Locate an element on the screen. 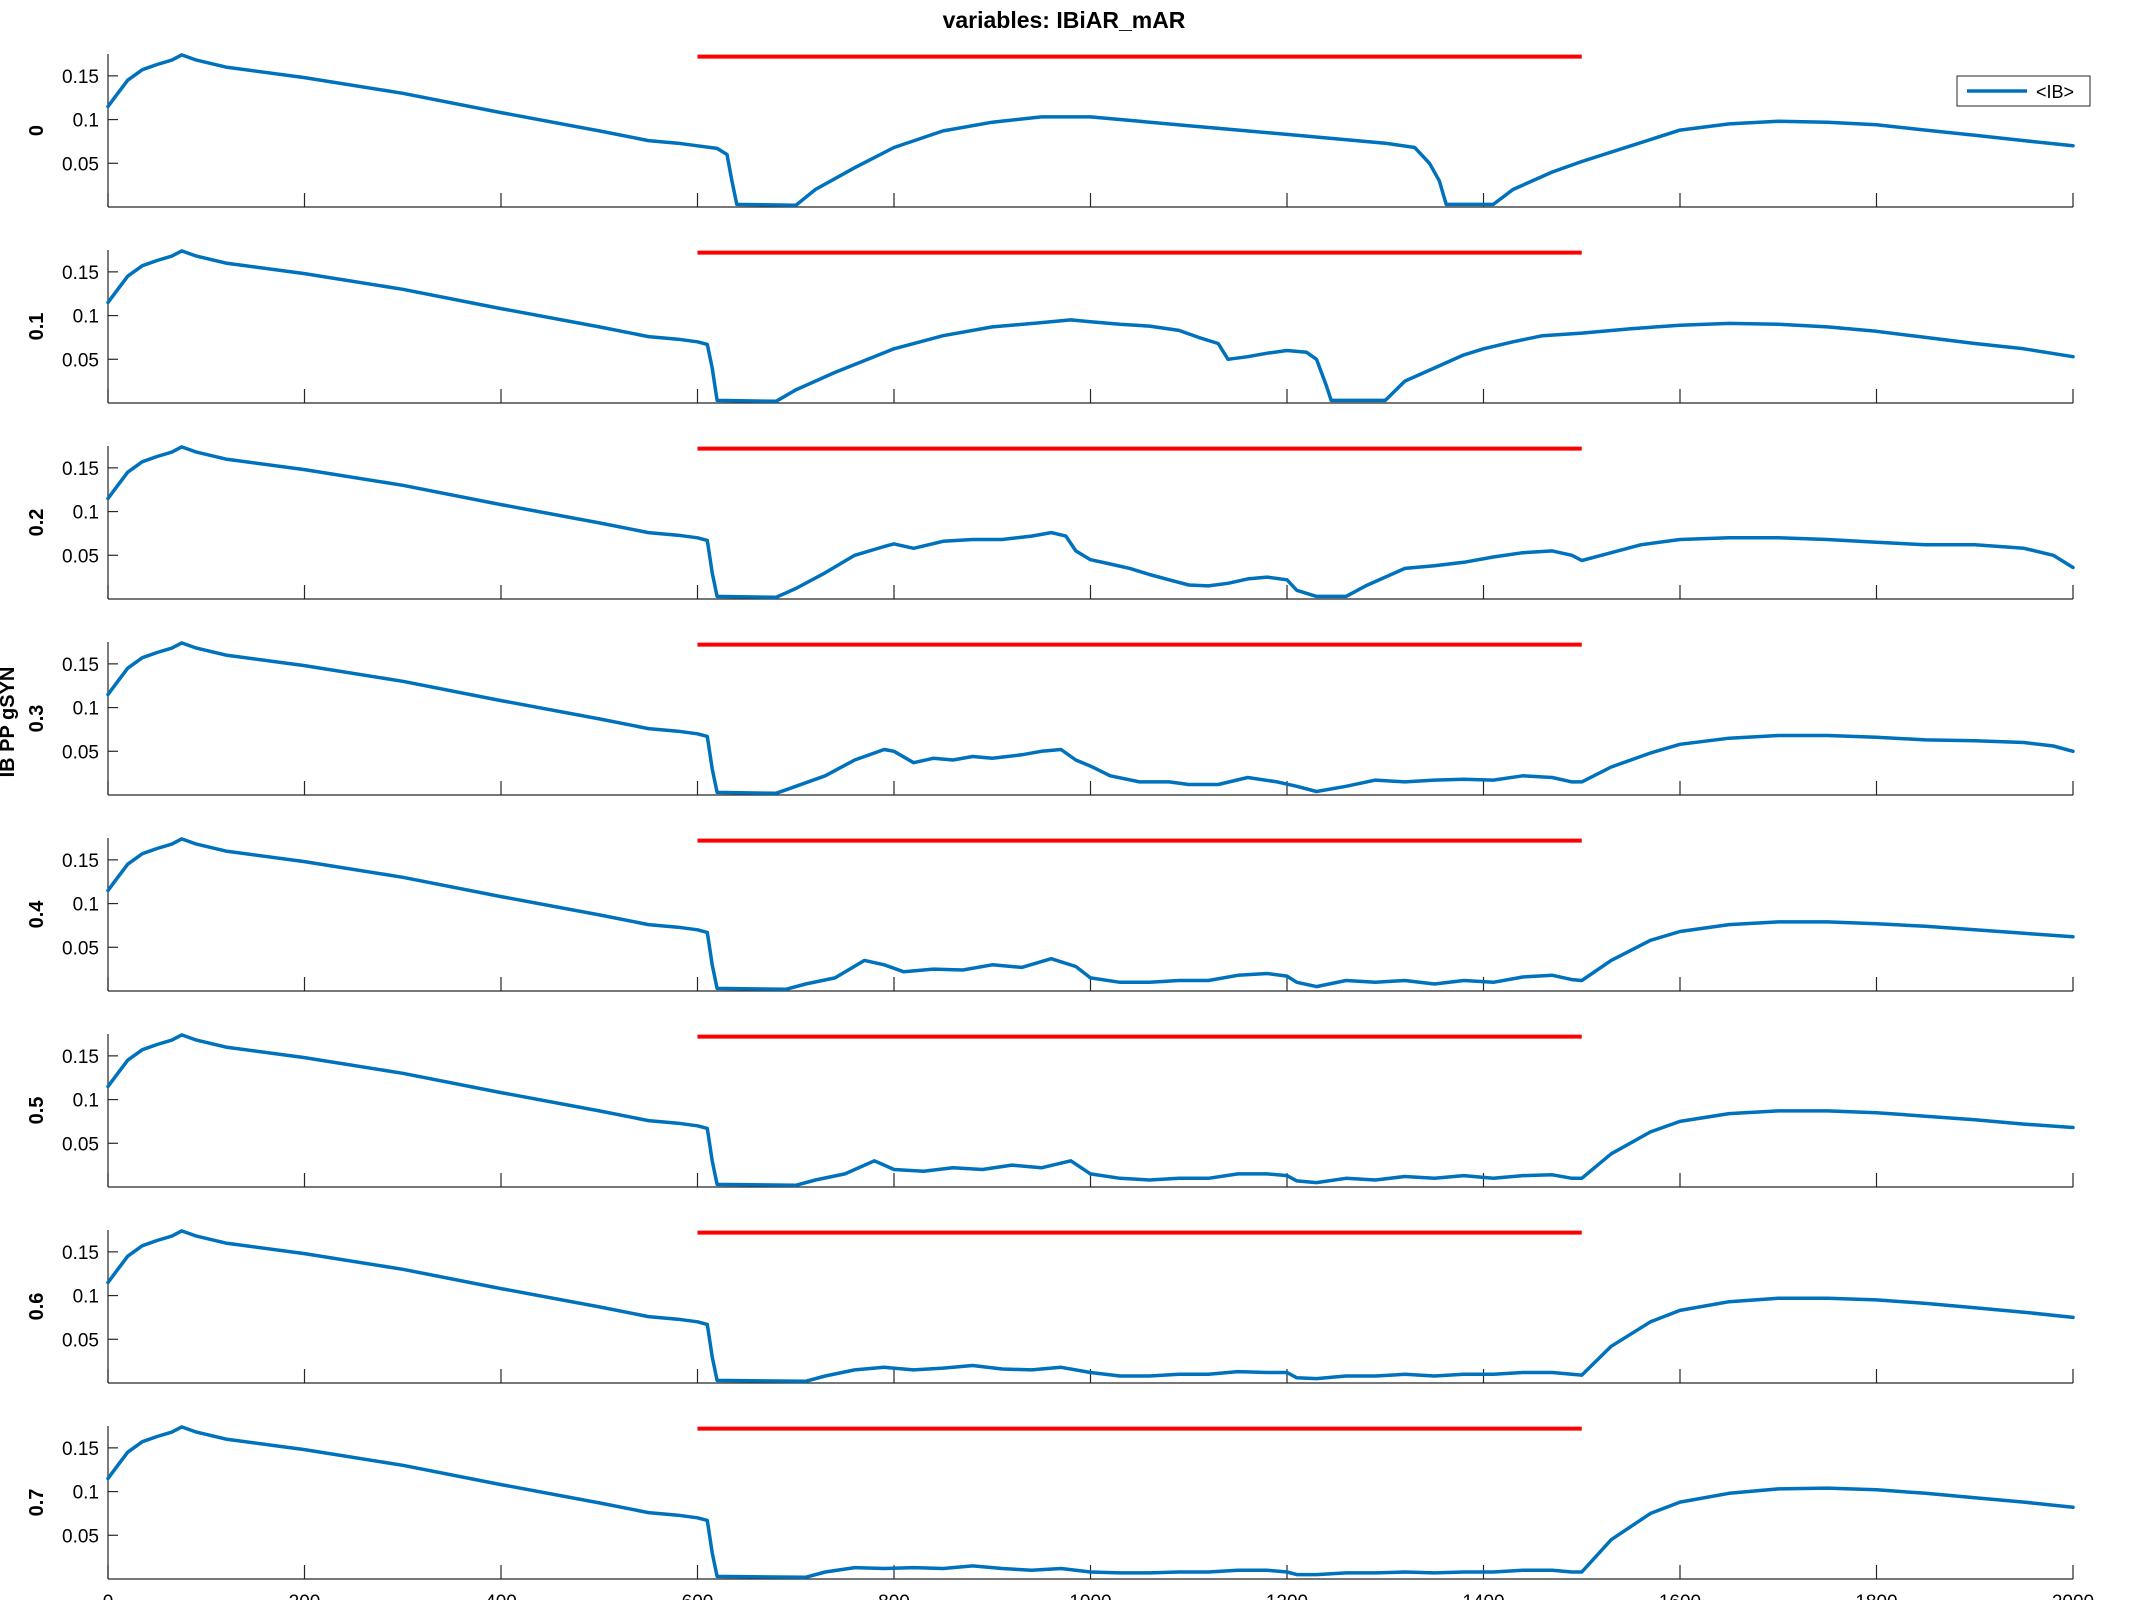  legend-label: <IB> is located at coordinates (2055, 92).